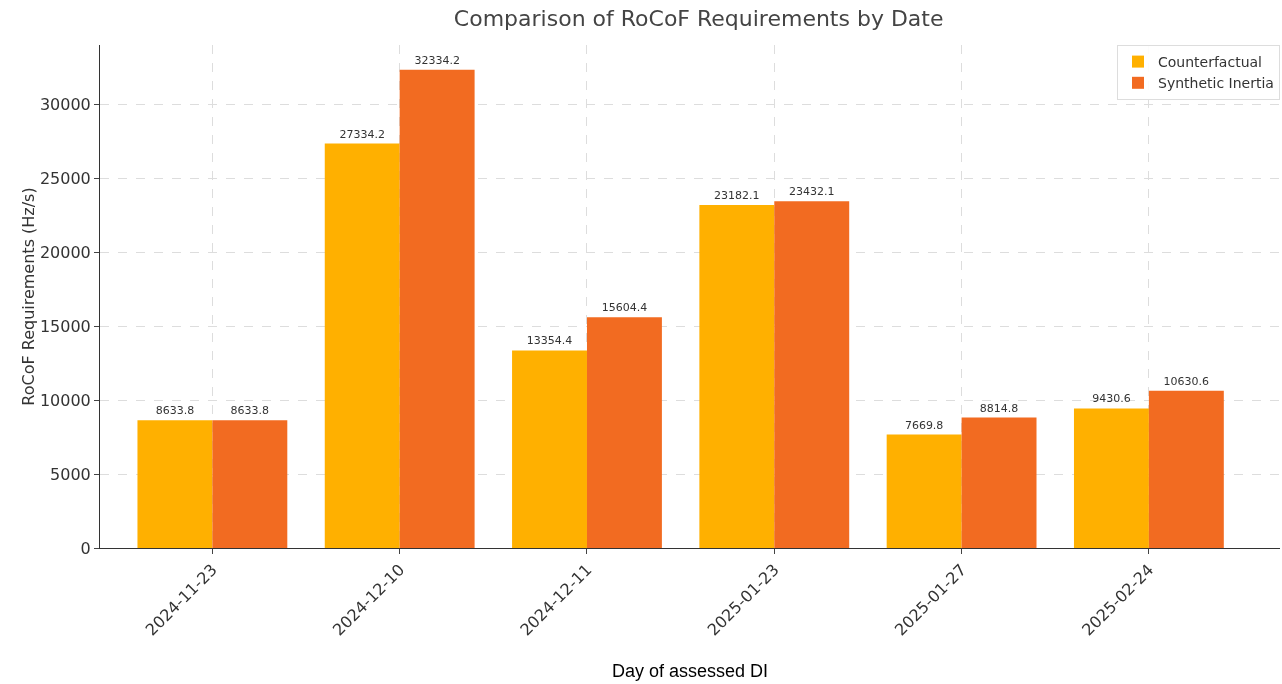 Image resolution: width=1282 pixels, height=684 pixels. Describe the element at coordinates (65, 104) in the screenshot. I see `y-tick-label: 30000` at that location.